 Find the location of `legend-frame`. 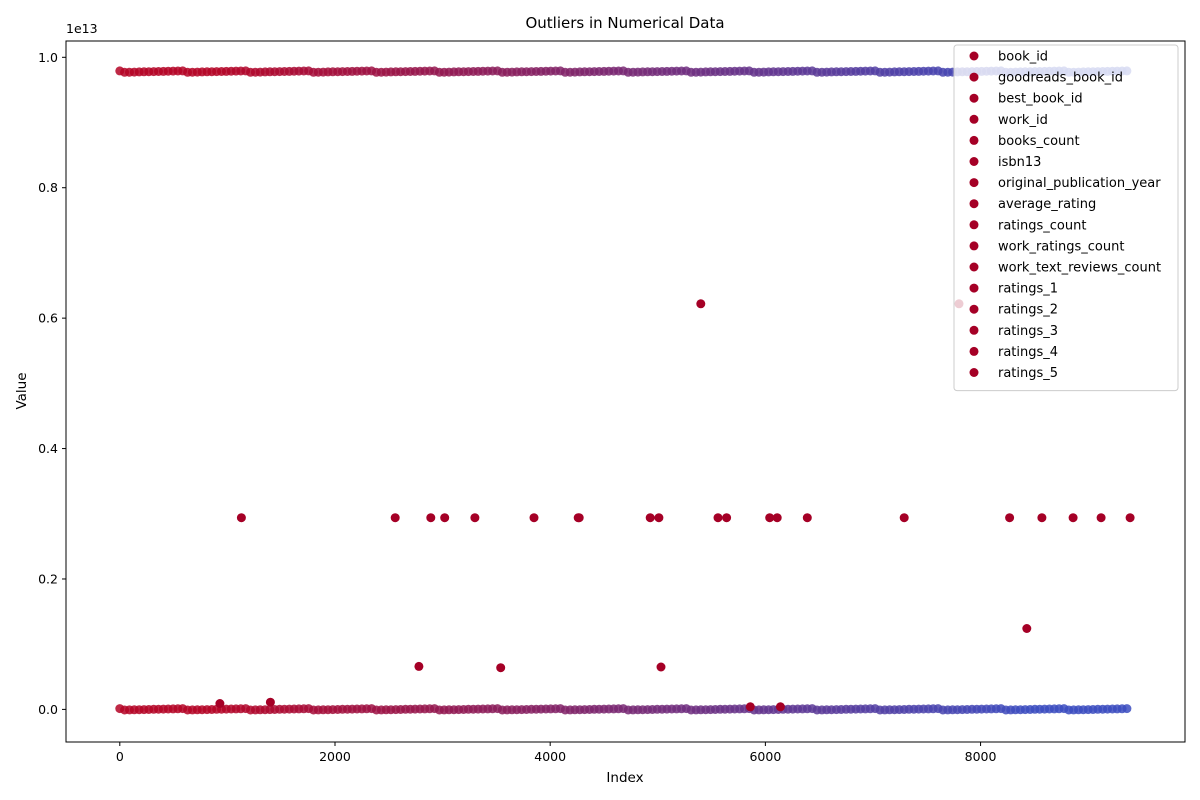

legend-frame is located at coordinates (1066, 218).